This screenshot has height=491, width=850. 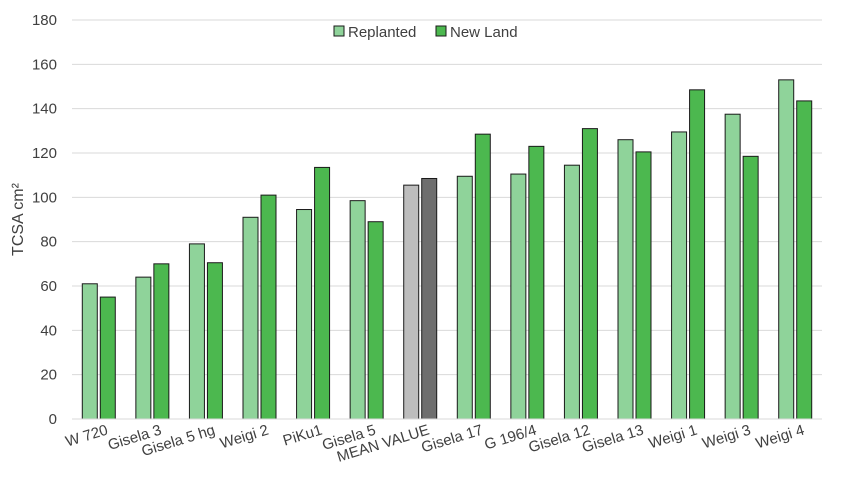 I want to click on y-tick-label: 80, so click(x=48, y=242).